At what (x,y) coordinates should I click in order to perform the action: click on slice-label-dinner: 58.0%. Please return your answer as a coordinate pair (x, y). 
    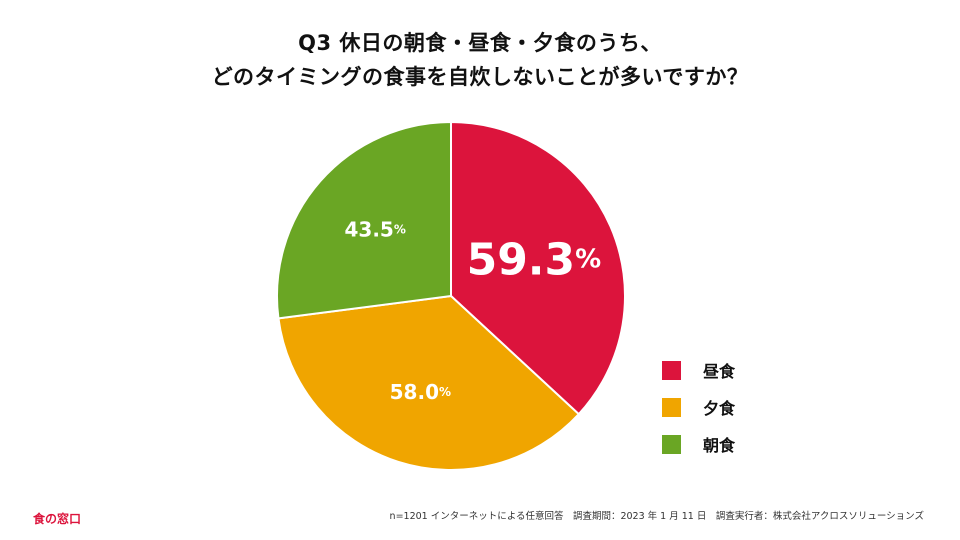
    Looking at the image, I should click on (420, 392).